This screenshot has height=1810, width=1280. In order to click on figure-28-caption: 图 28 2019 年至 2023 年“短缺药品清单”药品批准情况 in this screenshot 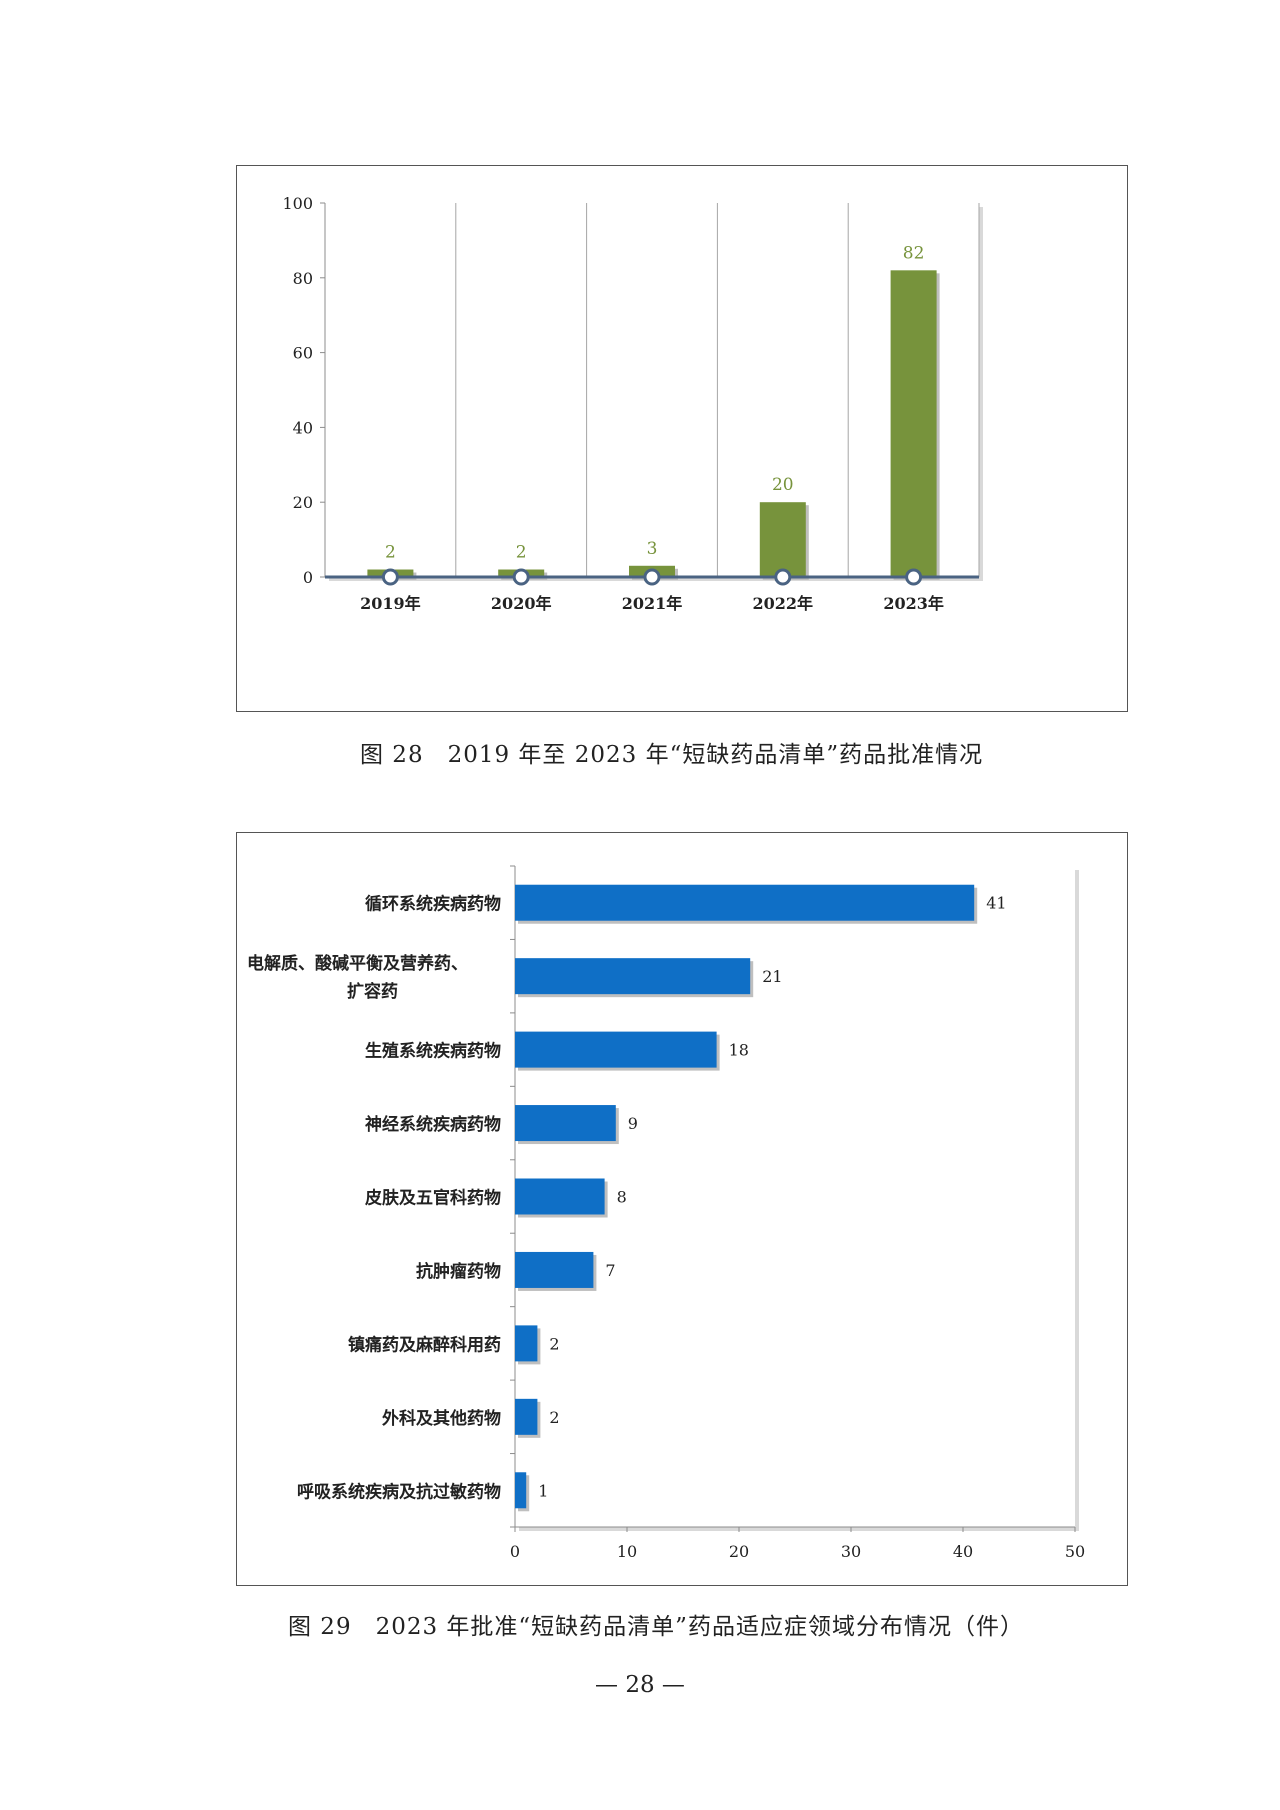, I will do `click(672, 755)`.